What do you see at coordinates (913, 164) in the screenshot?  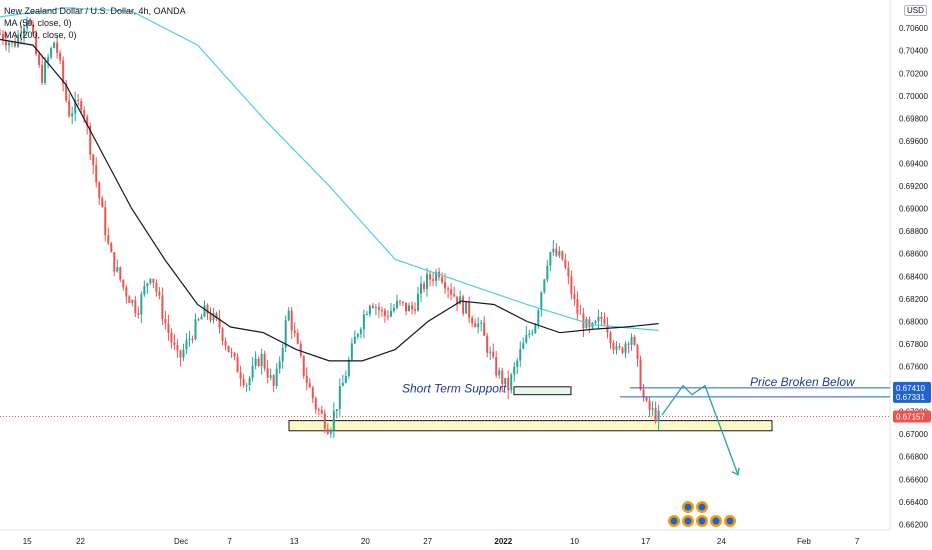 I see `y-tick-label: 0.69400` at bounding box center [913, 164].